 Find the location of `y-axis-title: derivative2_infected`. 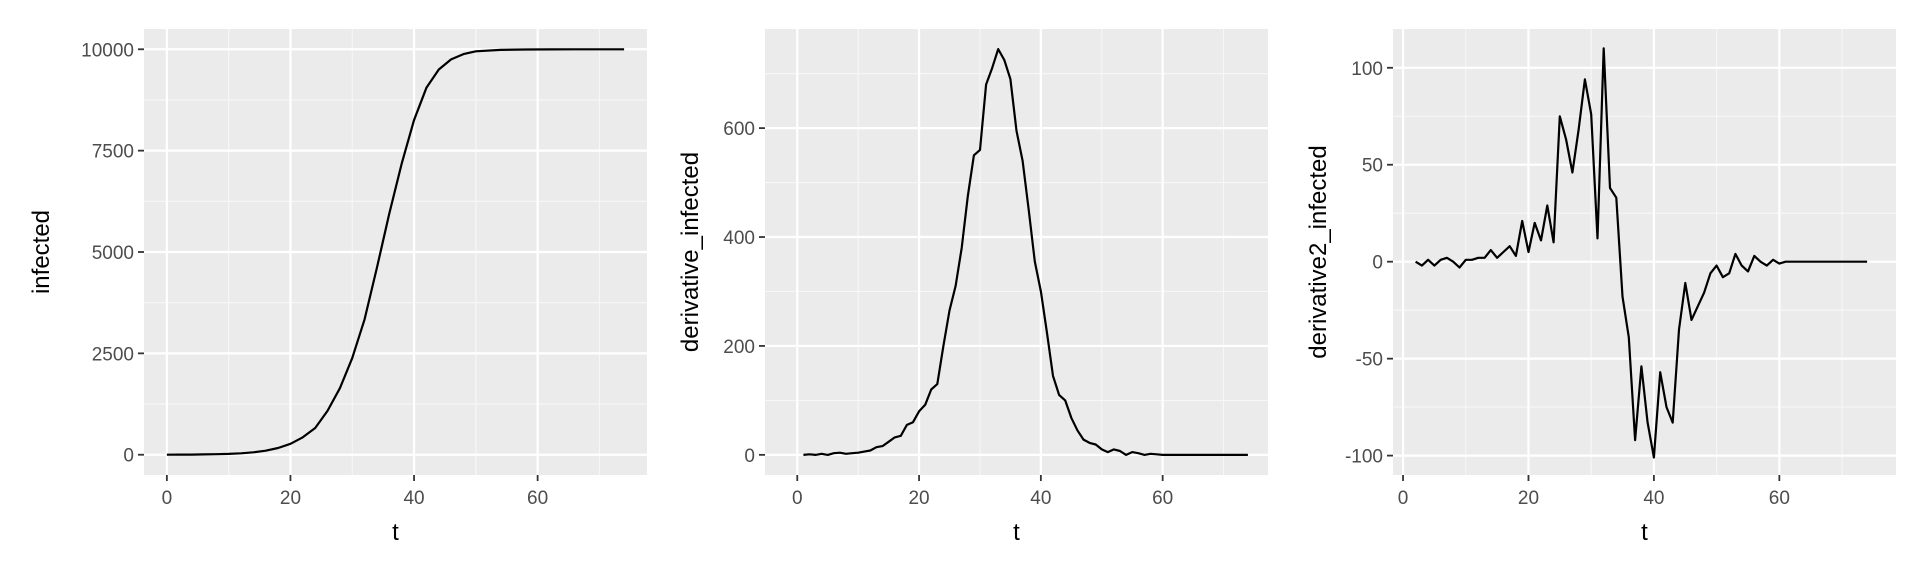

y-axis-title: derivative2_infected is located at coordinates (1318, 251).